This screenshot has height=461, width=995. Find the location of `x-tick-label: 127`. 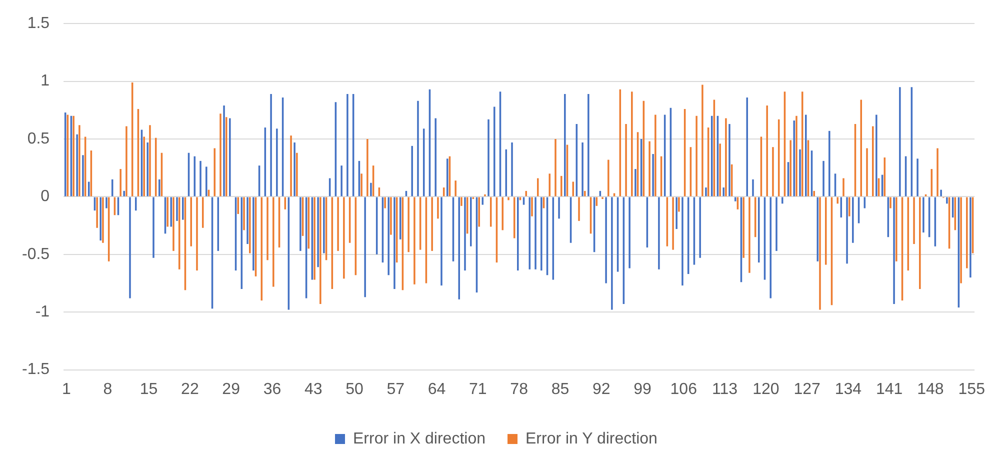

x-tick-label: 127 is located at coordinates (807, 389).